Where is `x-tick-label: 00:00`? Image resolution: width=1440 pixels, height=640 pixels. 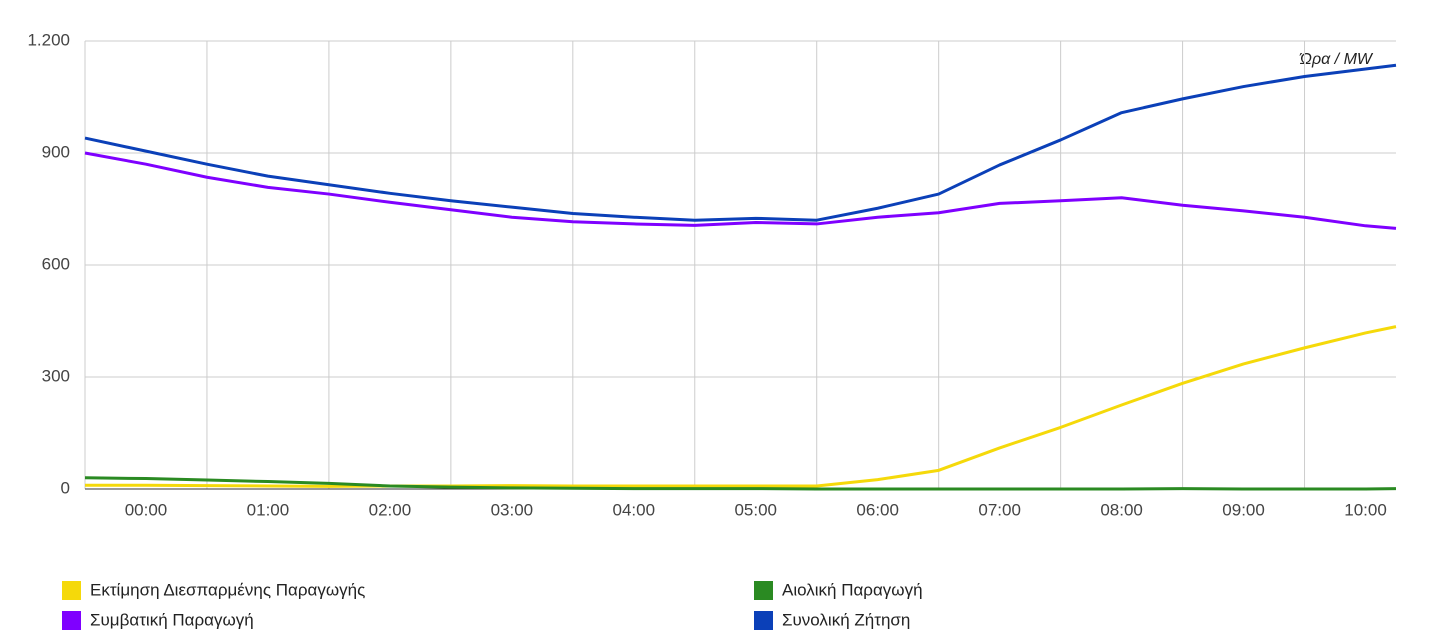 x-tick-label: 00:00 is located at coordinates (146, 509).